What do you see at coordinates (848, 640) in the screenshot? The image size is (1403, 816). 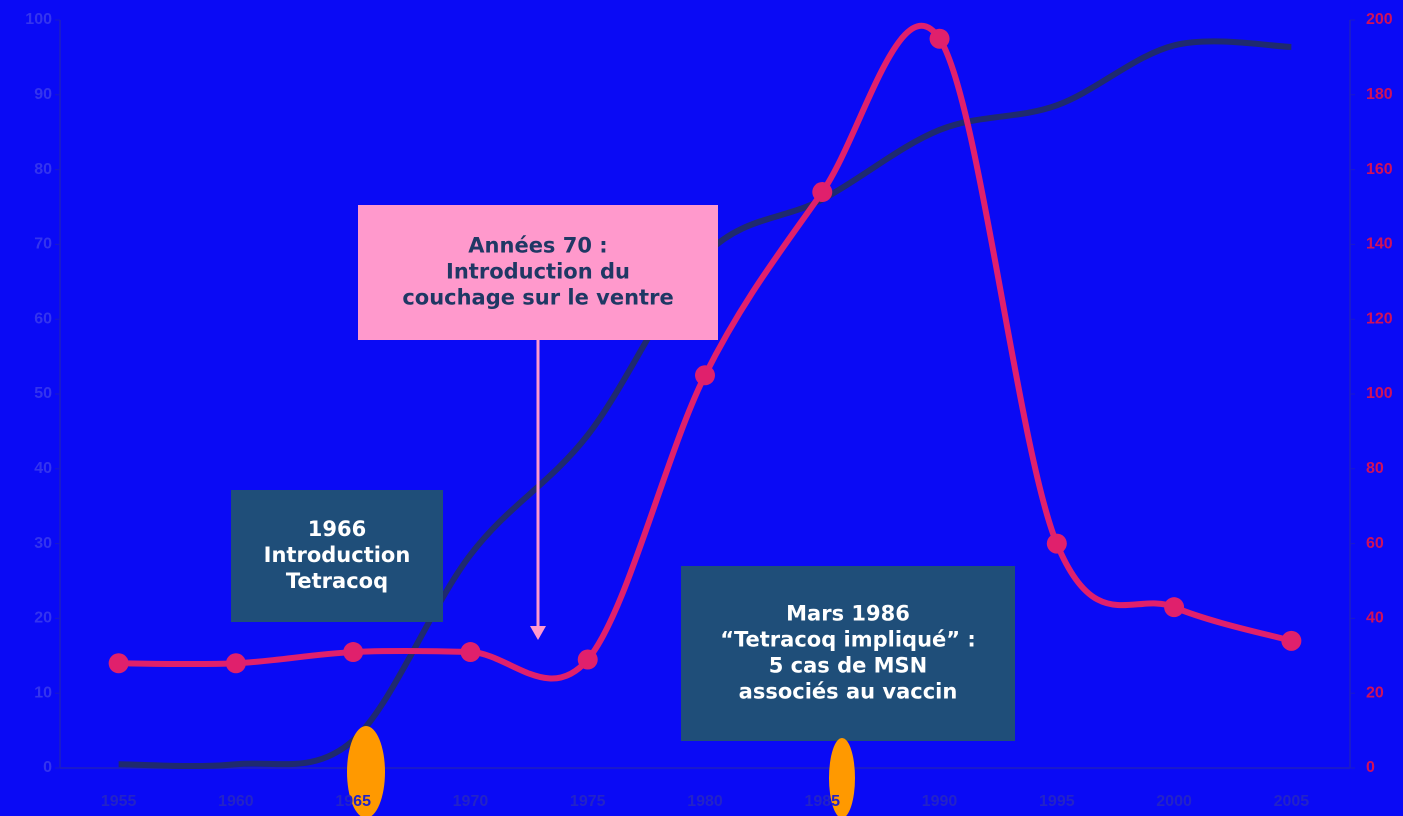 I see `annotation-text: “Tetracoq impliqué” :` at bounding box center [848, 640].